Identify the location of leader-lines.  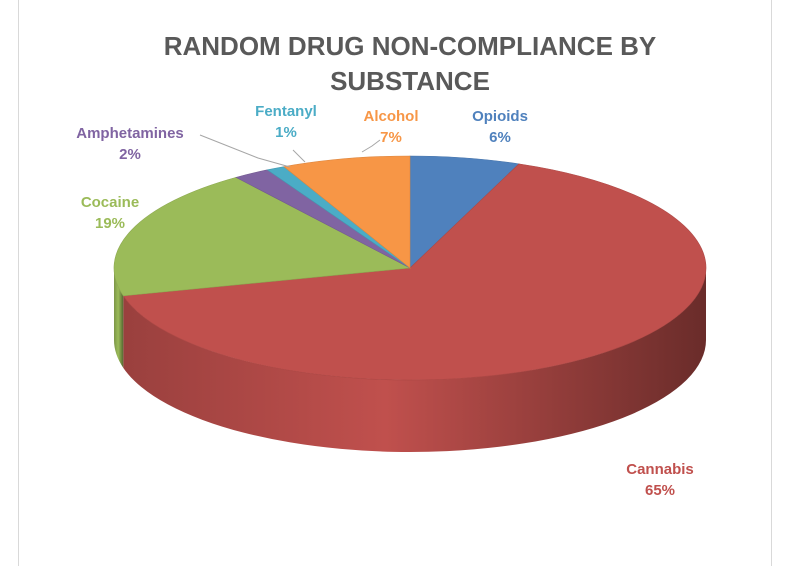
(290, 151).